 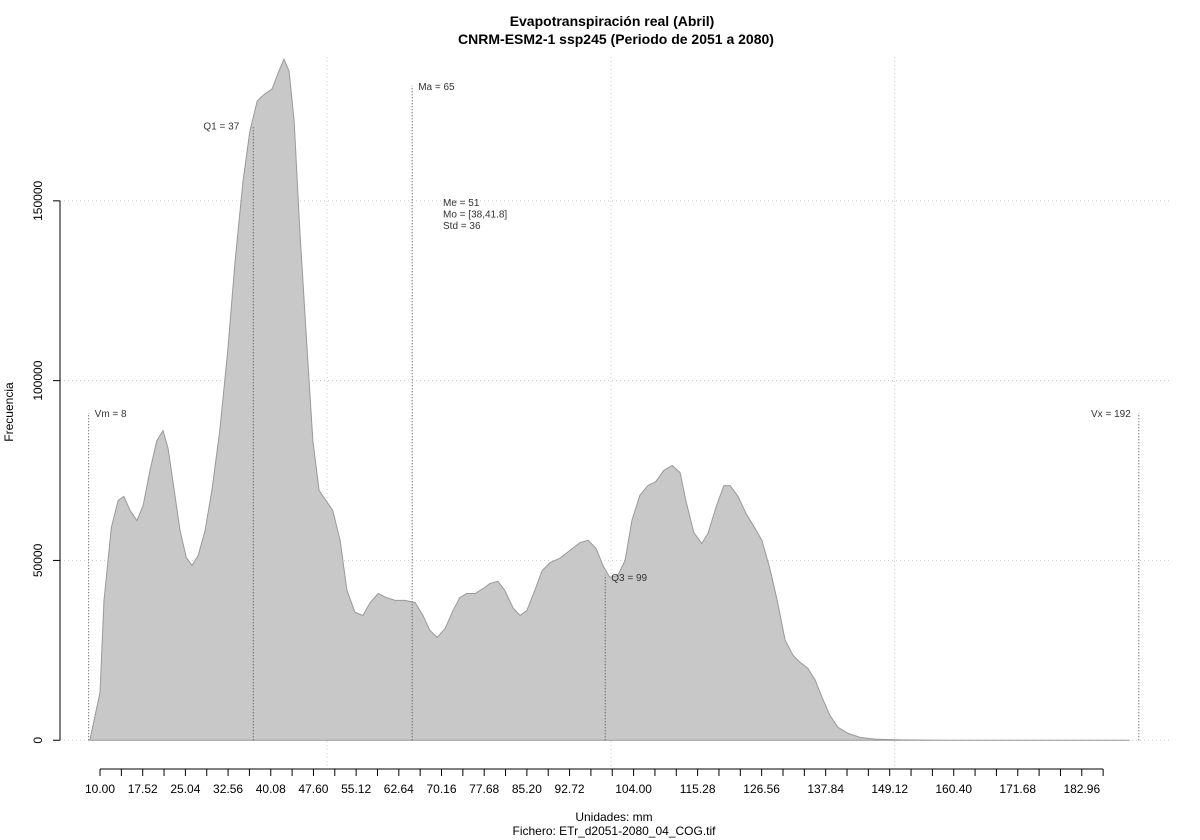 I want to click on chart-title: Evapotranspiración real (Abril), so click(x=612, y=21).